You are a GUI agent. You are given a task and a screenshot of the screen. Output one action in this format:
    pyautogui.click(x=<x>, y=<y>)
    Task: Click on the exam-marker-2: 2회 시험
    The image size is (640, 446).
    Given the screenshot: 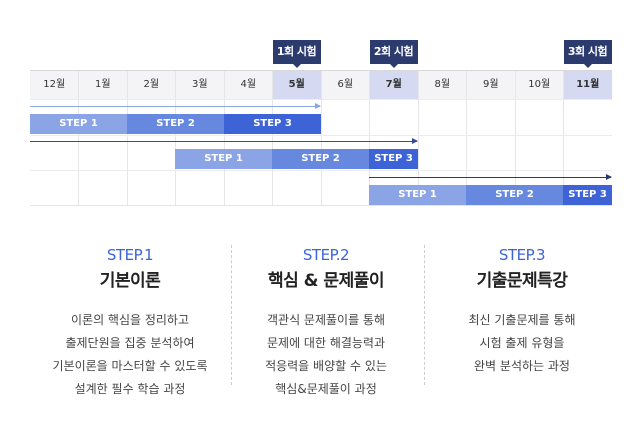 What is the action you would take?
    pyautogui.click(x=393, y=54)
    